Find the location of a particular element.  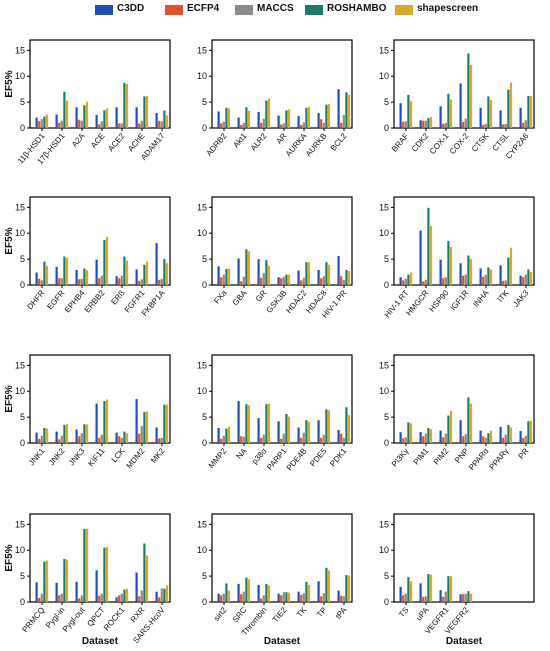

x-tick-label: PI3Kγ is located at coordinates (400, 458).